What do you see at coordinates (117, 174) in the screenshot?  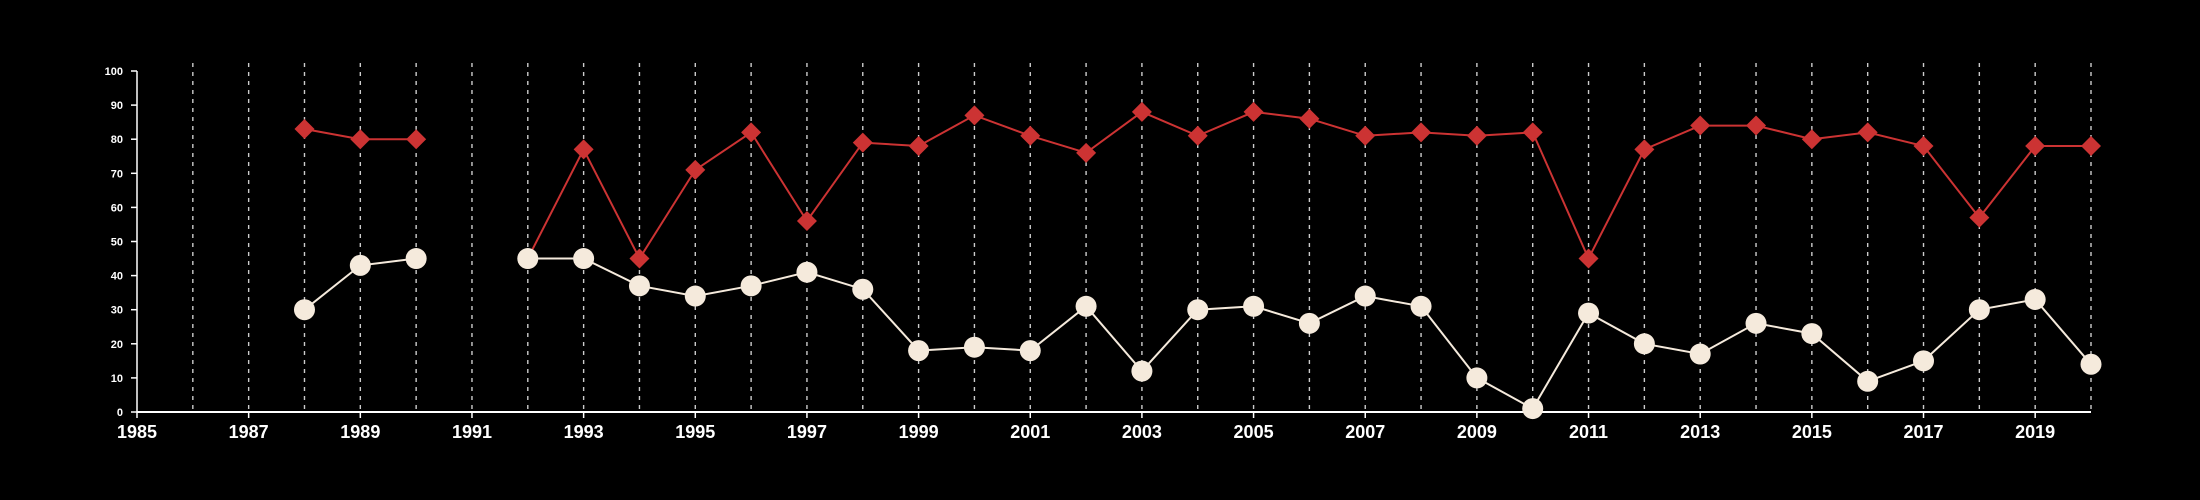 I see `y-tick-label-70: 70` at bounding box center [117, 174].